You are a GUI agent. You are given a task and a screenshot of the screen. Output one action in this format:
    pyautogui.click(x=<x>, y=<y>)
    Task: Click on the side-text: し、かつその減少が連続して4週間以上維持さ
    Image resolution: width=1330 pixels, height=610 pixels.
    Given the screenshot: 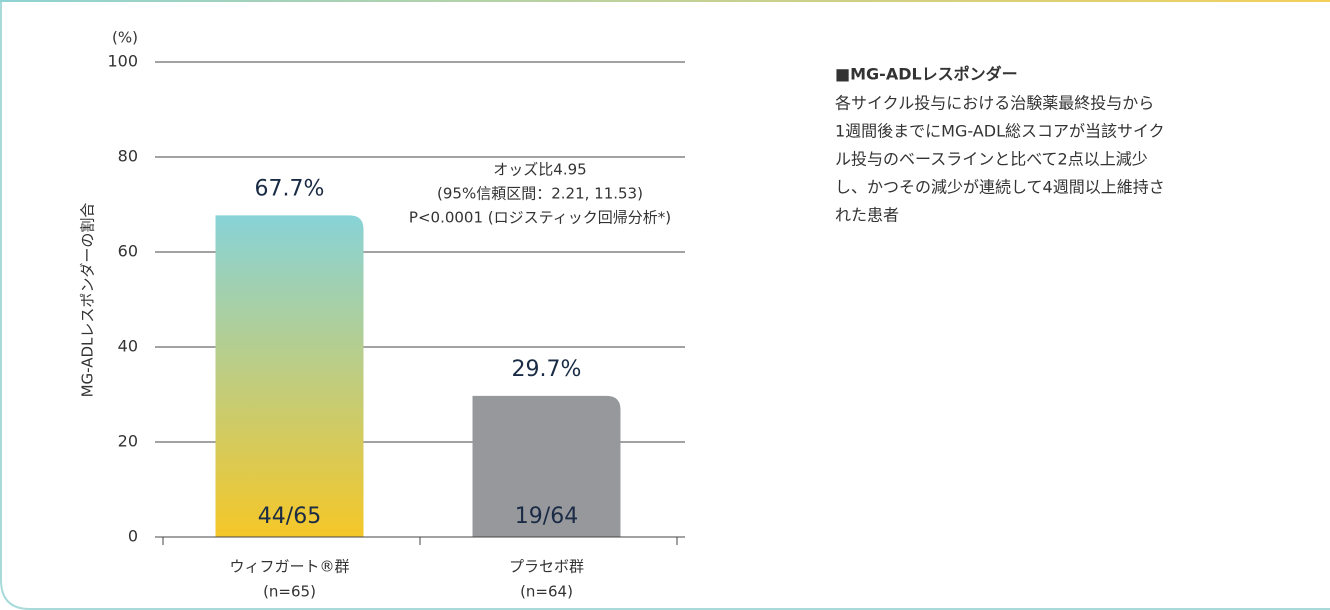 What is the action you would take?
    pyautogui.click(x=1000, y=187)
    